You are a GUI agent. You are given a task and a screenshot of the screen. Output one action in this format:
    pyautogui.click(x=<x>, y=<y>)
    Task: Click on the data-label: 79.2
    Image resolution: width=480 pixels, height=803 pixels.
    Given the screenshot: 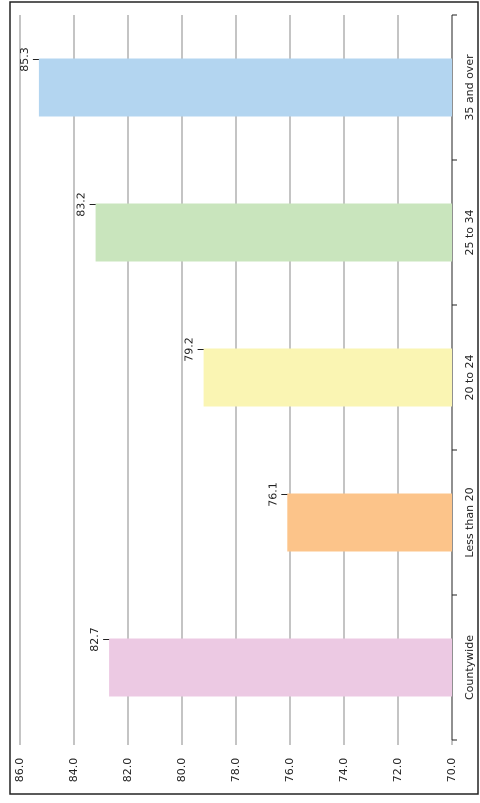 What is the action you would take?
    pyautogui.click(x=189, y=349)
    